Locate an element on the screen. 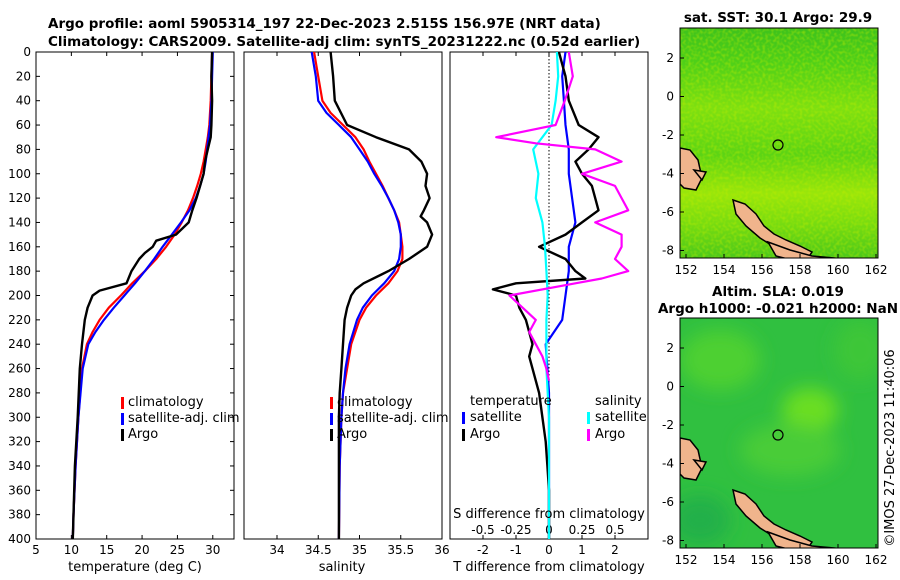  depth-tick-label: 300 is located at coordinates (19, 417).